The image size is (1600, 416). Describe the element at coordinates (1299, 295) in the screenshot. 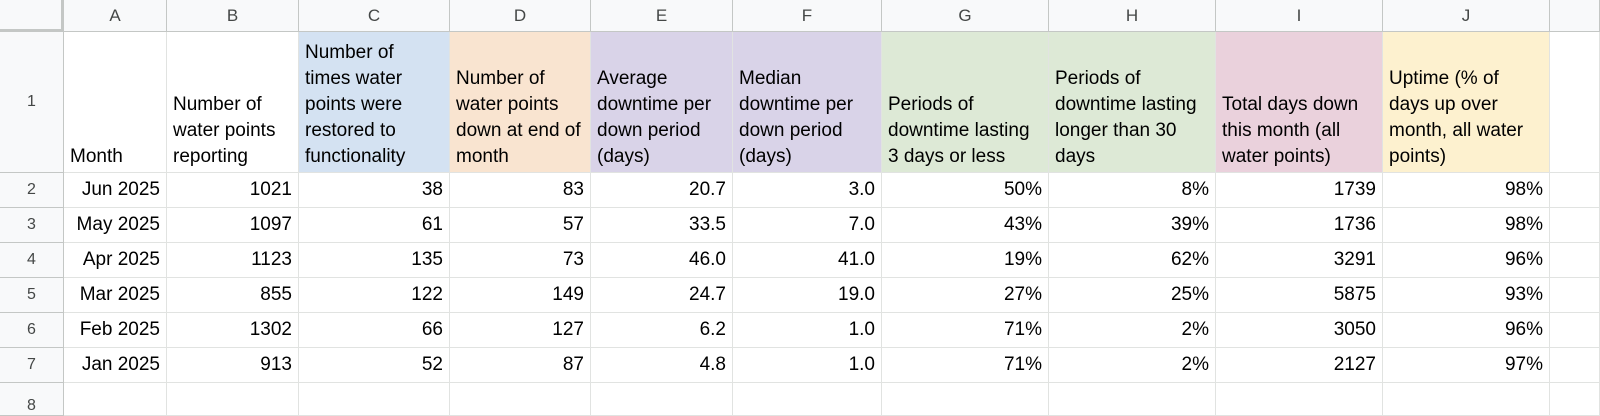

I see `cell-total-days-down: 5875` at that location.